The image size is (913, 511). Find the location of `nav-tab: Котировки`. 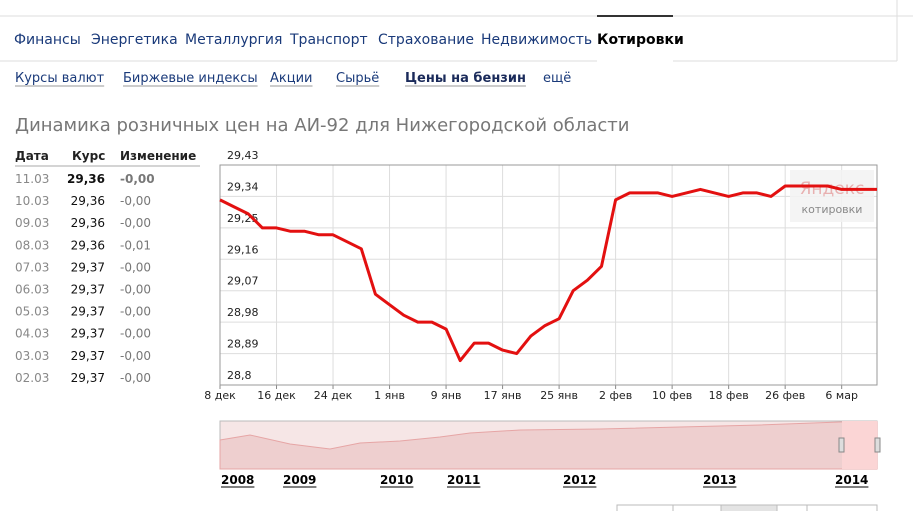

nav-tab: Котировки is located at coordinates (640, 40).